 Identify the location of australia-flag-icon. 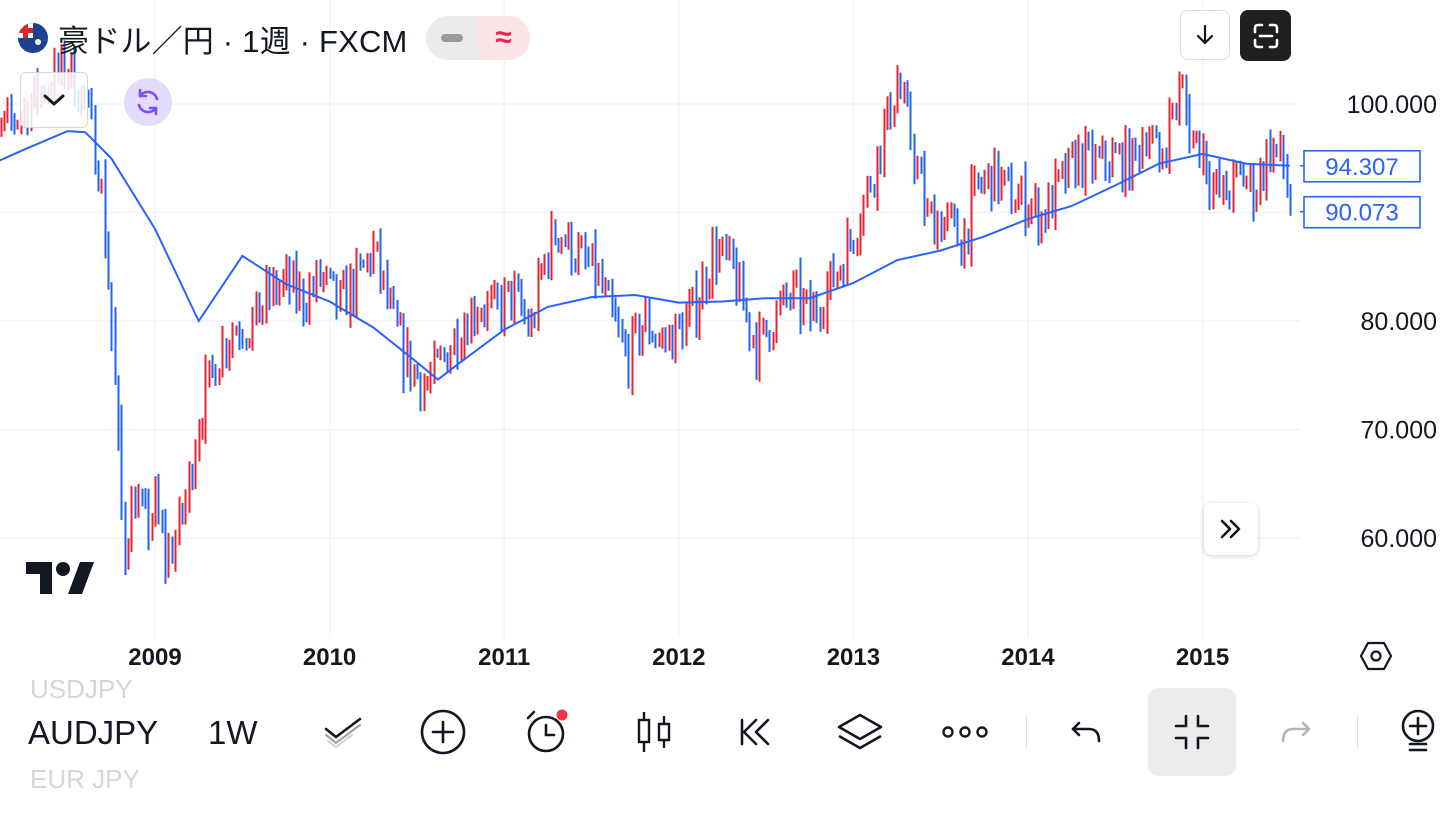
(33, 38).